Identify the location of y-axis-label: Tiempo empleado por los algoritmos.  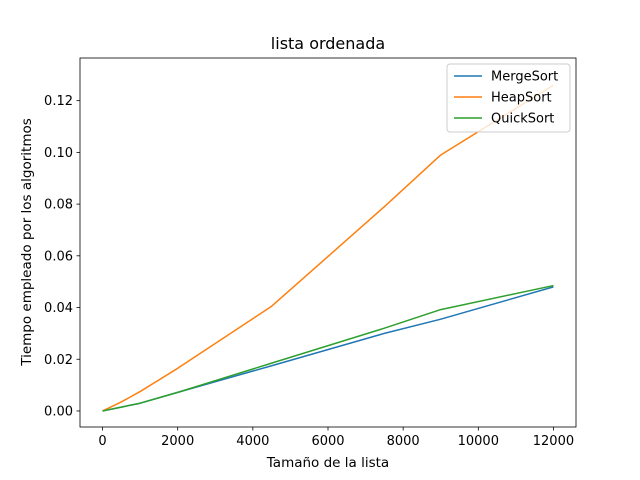
(27, 242).